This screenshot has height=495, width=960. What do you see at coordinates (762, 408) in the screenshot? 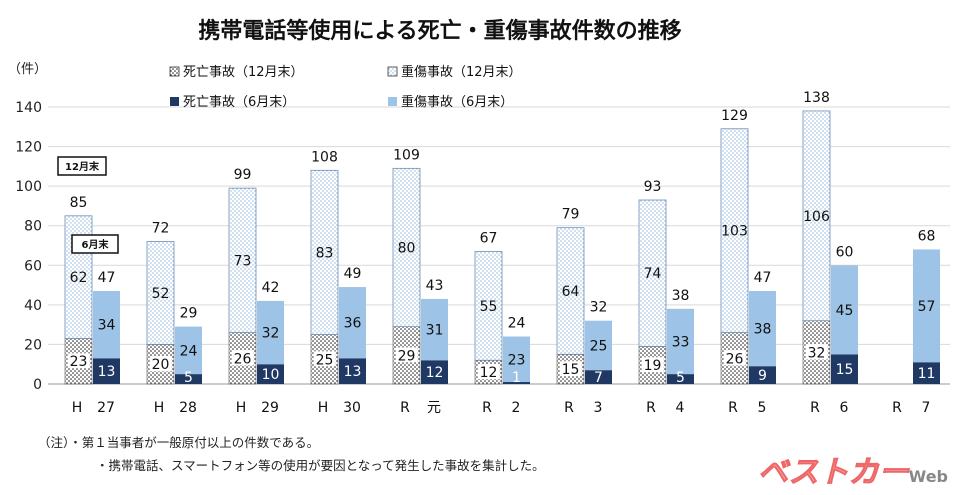
I see `x-tick-year: 5` at bounding box center [762, 408].